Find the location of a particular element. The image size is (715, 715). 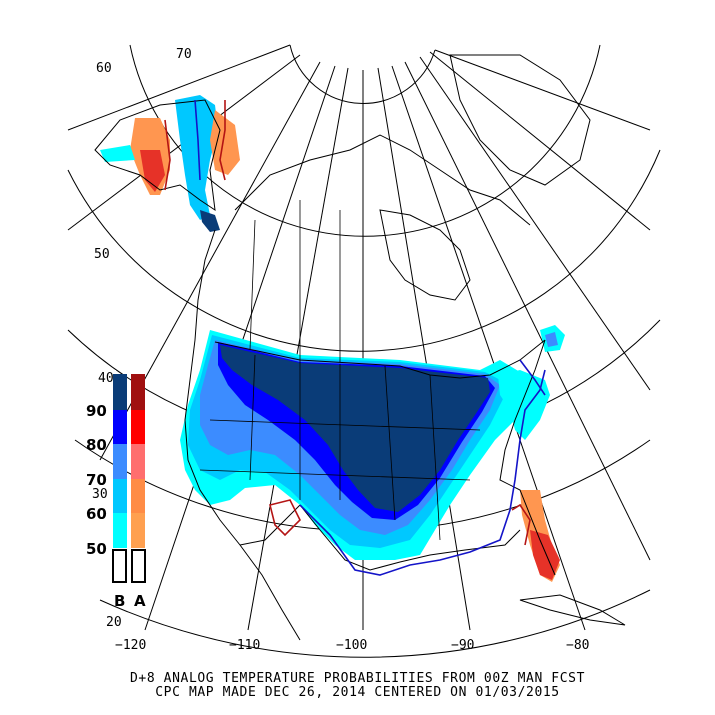

legend-below-blank is located at coordinates (119, 566).